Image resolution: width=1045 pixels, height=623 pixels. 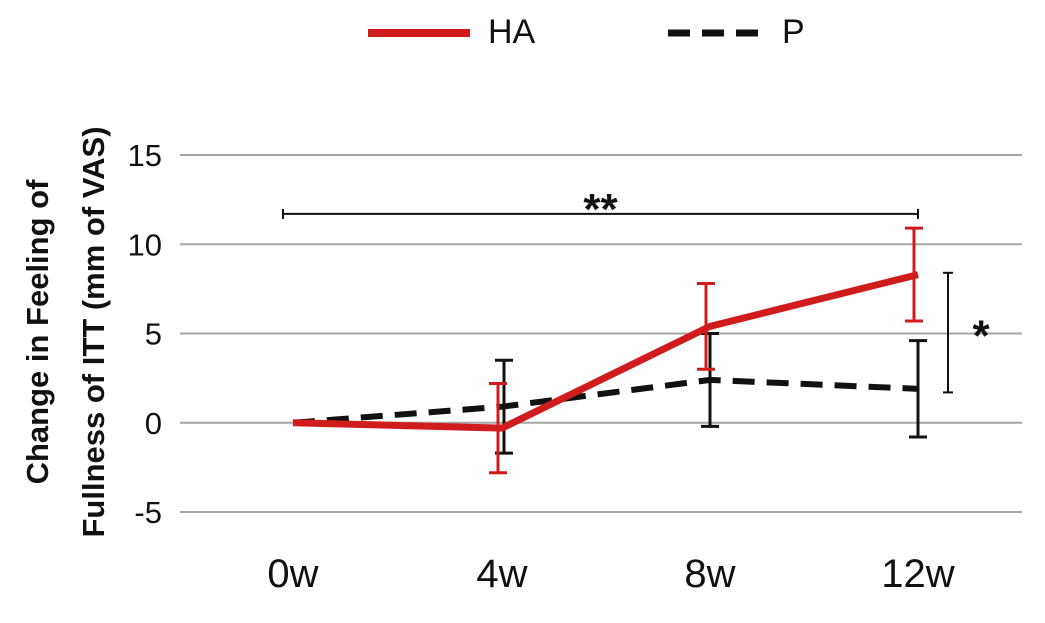 I want to click on legend: HA P, so click(x=586, y=32).